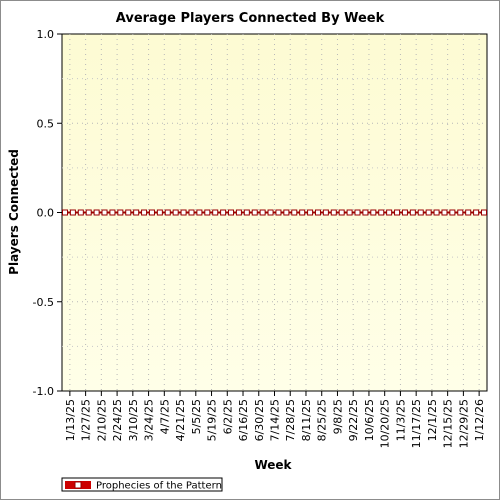  Describe the element at coordinates (353, 420) in the screenshot. I see `x-tick-label: 9/22/25` at that location.